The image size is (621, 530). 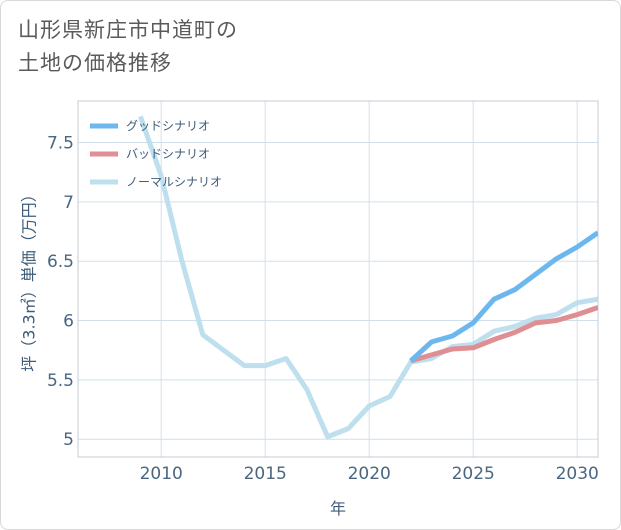 What do you see at coordinates (60, 381) in the screenshot?
I see `y-tick-label: 5.5` at bounding box center [60, 381].